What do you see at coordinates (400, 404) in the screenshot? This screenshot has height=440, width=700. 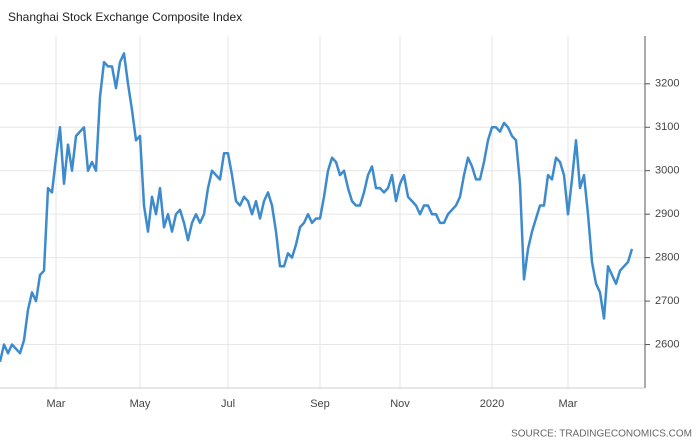 I see `x-tick-label: Nov` at bounding box center [400, 404].